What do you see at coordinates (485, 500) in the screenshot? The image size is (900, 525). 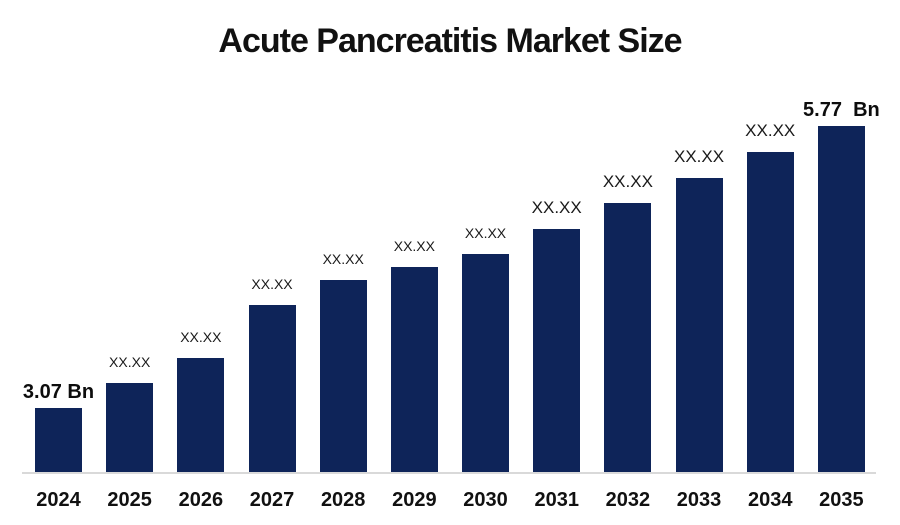 I see `x-axis-tick-label: 2030` at bounding box center [485, 500].